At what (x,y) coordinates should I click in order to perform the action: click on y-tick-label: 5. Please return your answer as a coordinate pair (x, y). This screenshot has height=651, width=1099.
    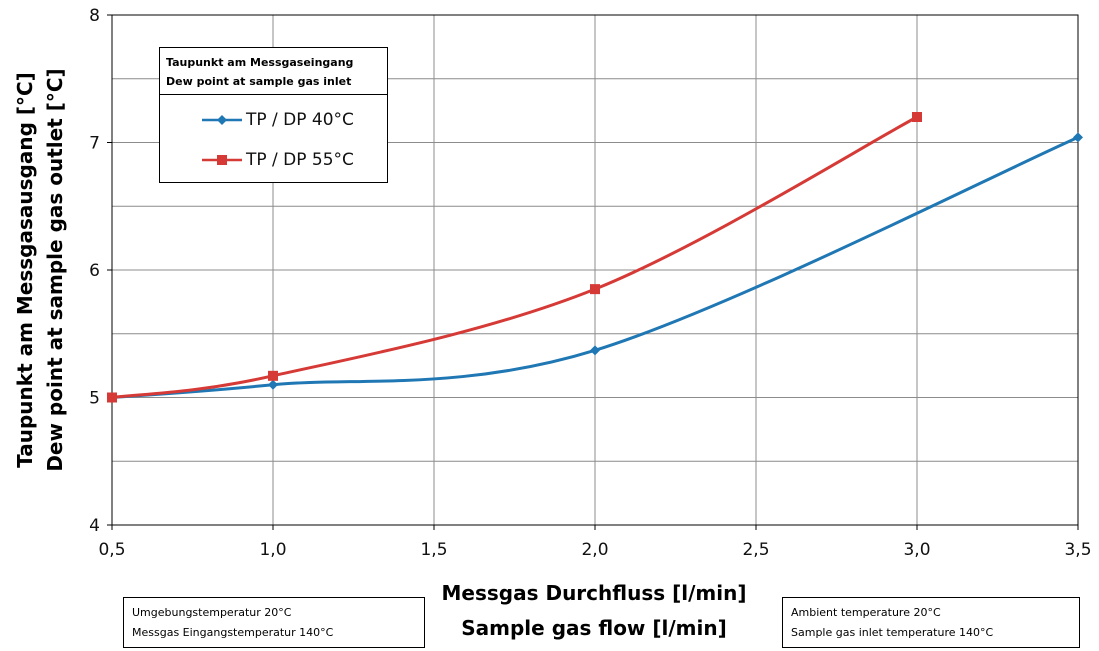
    Looking at the image, I should click on (94, 399).